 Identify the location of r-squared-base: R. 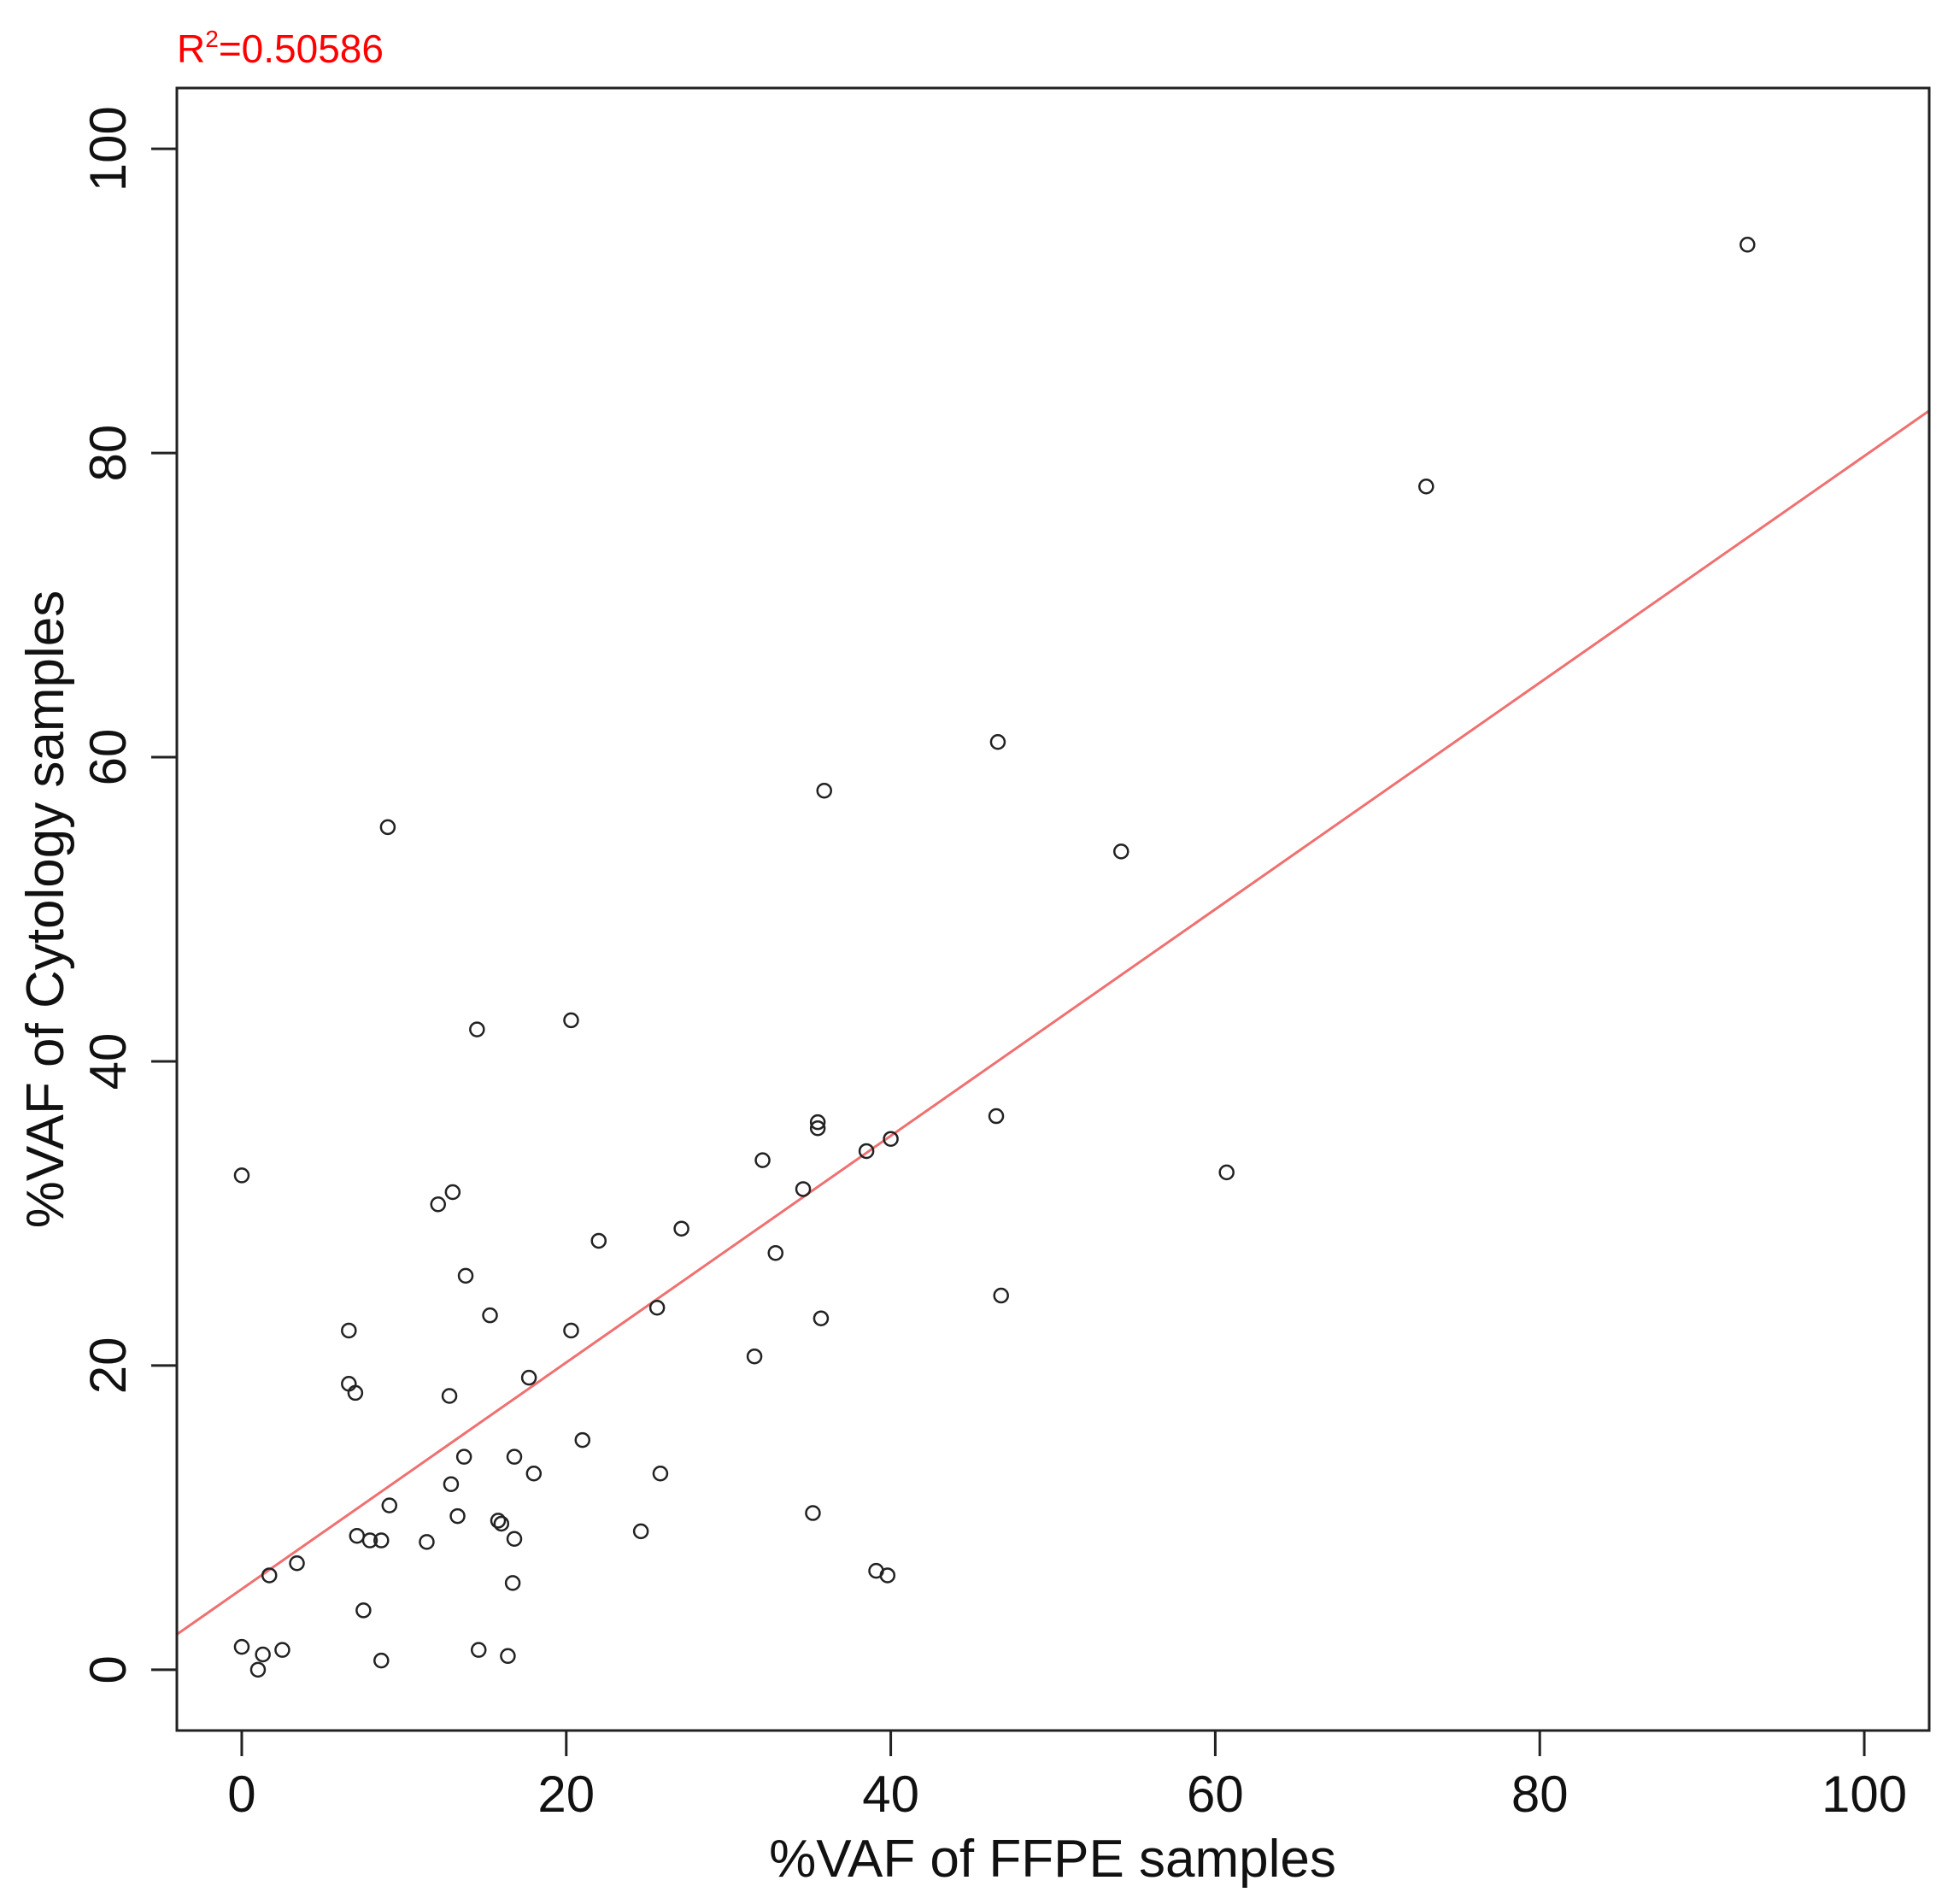
(191, 49).